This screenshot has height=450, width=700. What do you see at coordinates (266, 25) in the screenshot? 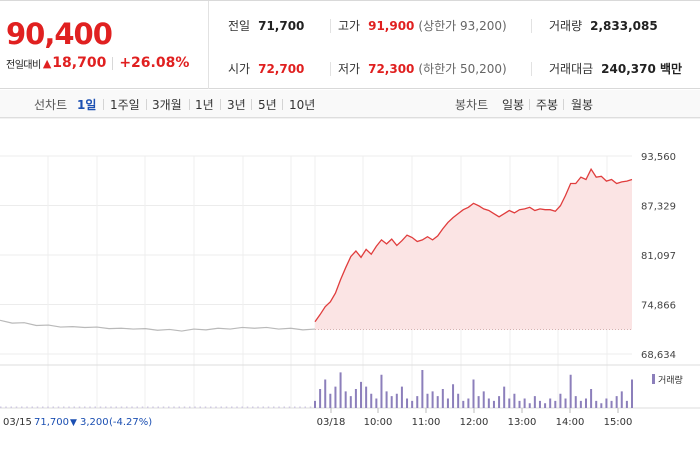
I see `stat-prev-close: 전일 71,700` at bounding box center [266, 25].